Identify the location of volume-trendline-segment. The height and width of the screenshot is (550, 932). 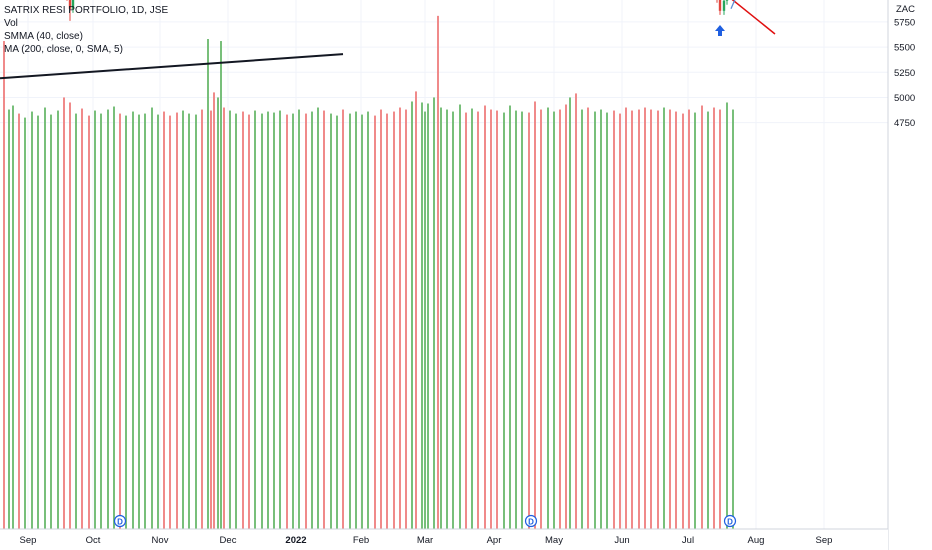
(172, 66).